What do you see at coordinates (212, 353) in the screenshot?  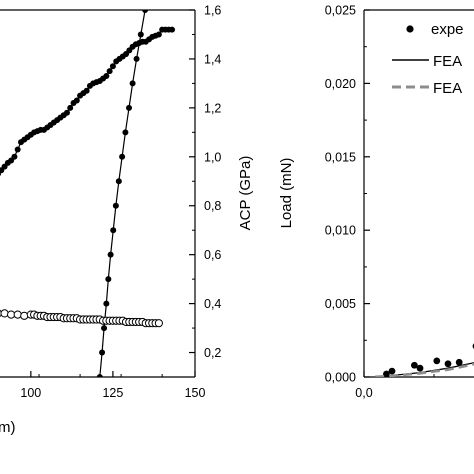 I see `left-y-tick-label: 0,2` at bounding box center [212, 353].